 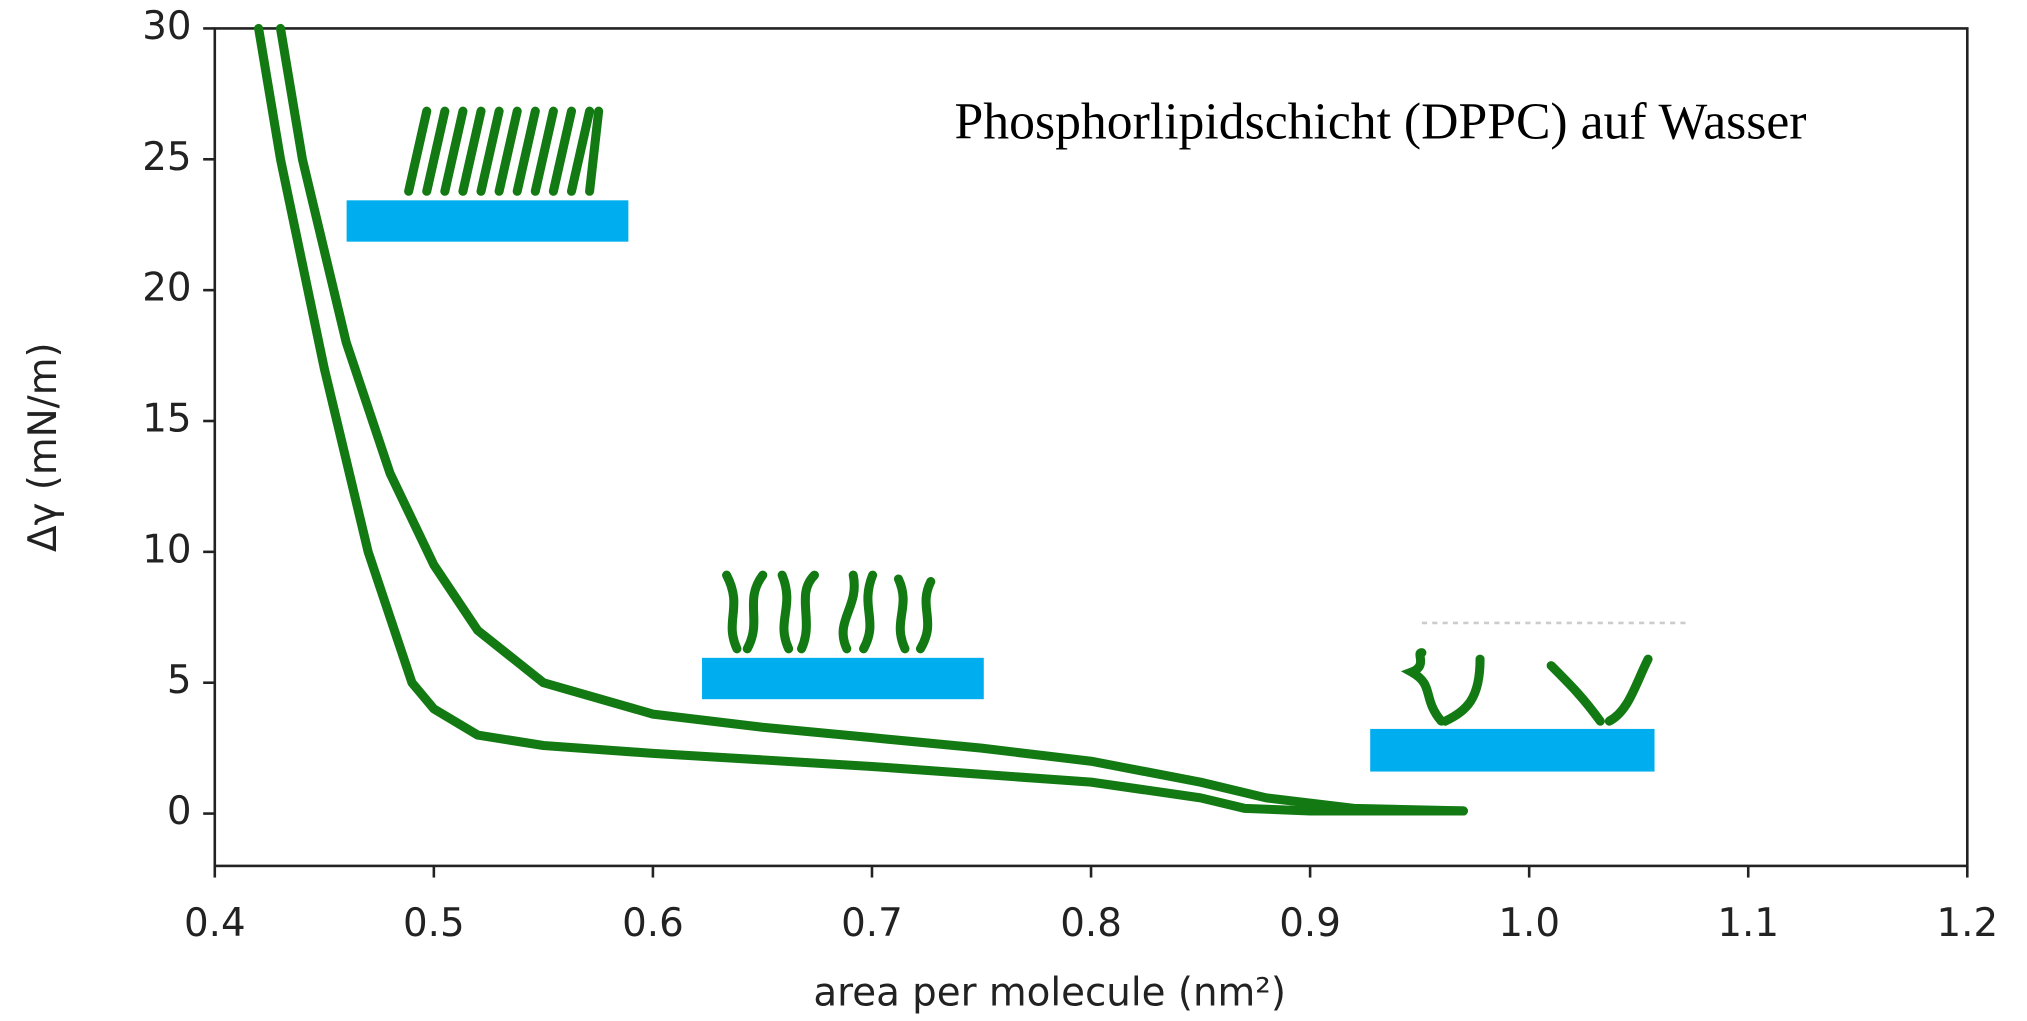 I want to click on x-tick-label: 0.4, so click(x=215, y=923).